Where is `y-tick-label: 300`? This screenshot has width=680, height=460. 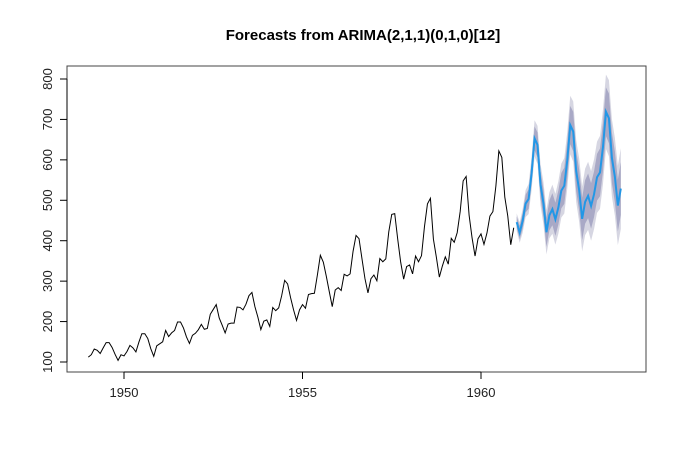
y-tick-label: 300 is located at coordinates (47, 281).